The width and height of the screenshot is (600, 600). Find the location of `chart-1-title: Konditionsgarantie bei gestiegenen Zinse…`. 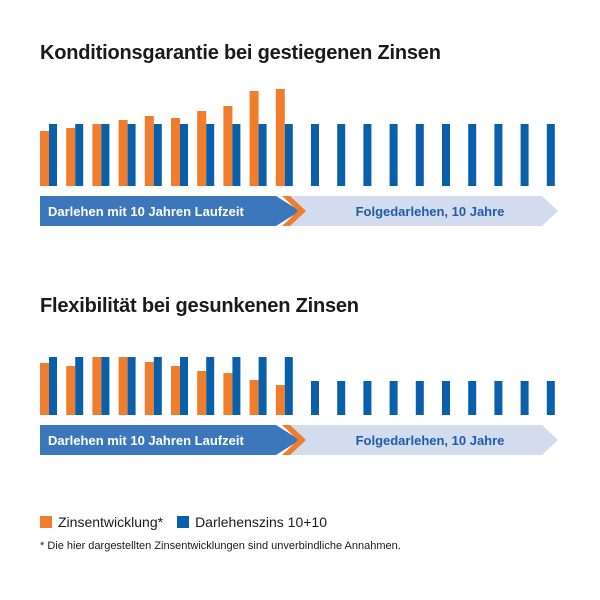

chart-1-title: Konditionsgarantie bei gestiegenen Zinse… is located at coordinates (240, 53).